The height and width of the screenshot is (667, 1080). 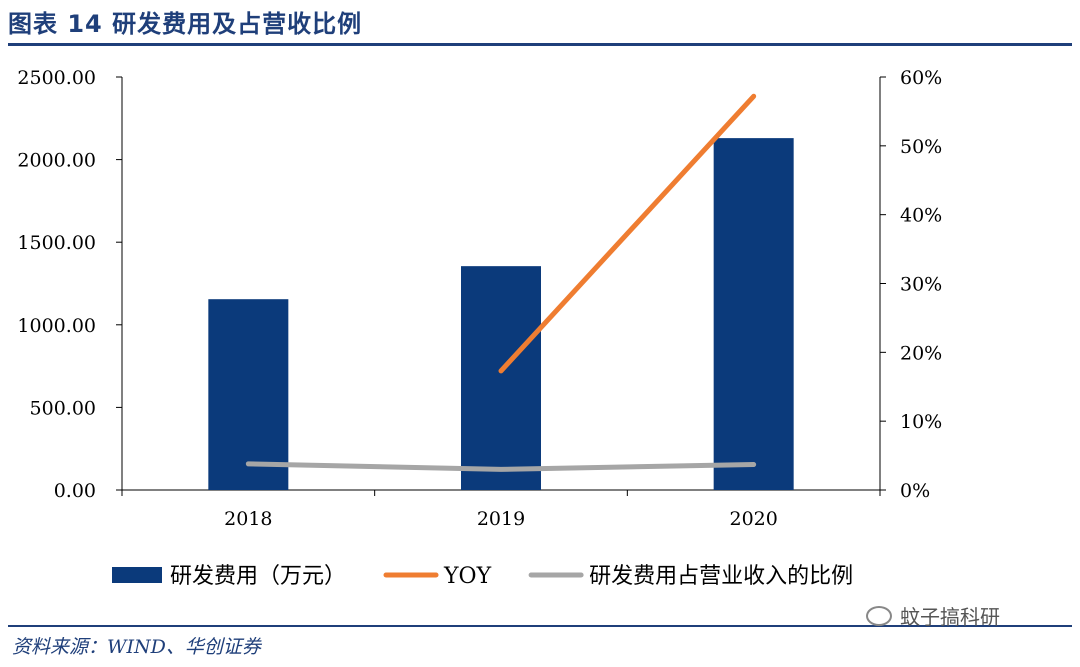 What do you see at coordinates (501, 519) in the screenshot?
I see `x-tick-label: 2019` at bounding box center [501, 519].